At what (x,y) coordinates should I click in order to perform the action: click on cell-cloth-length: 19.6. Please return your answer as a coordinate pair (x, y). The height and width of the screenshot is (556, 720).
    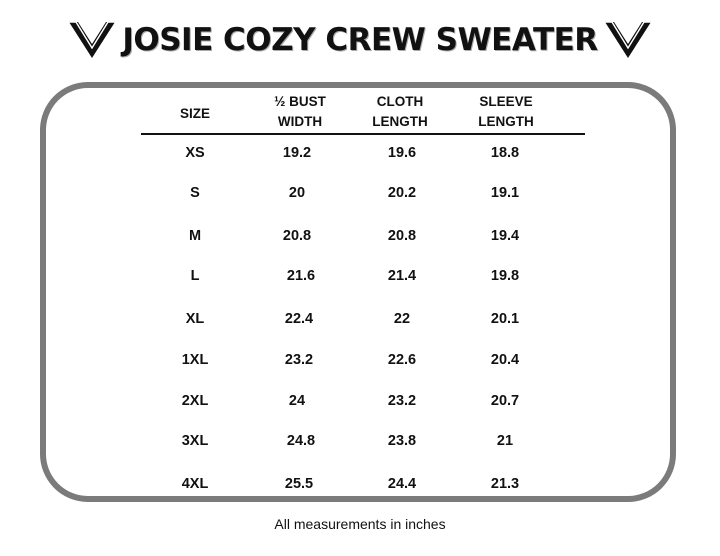
    Looking at the image, I should click on (402, 153).